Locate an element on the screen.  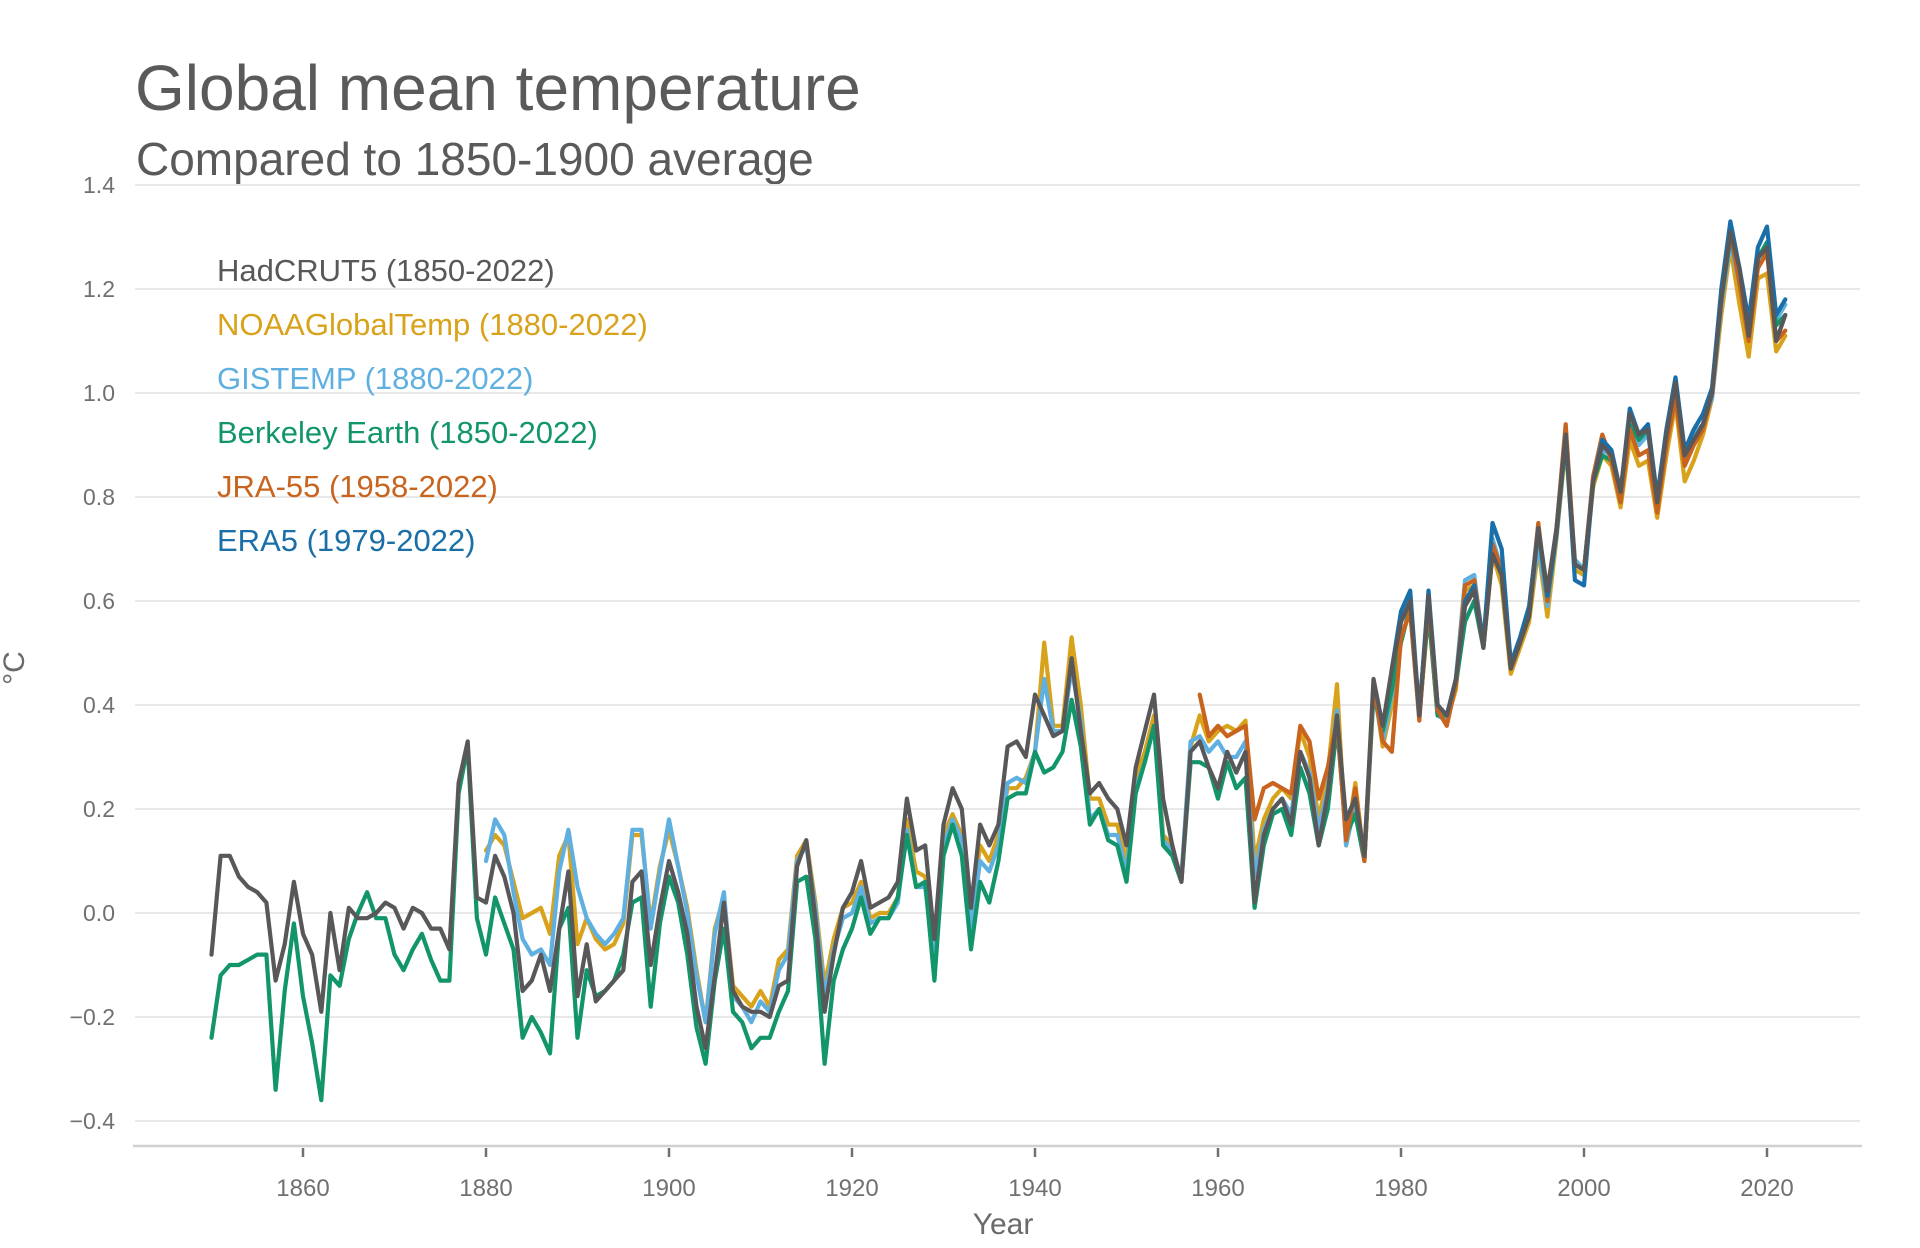
y-tick-label: 1.4 is located at coordinates (99, 185).